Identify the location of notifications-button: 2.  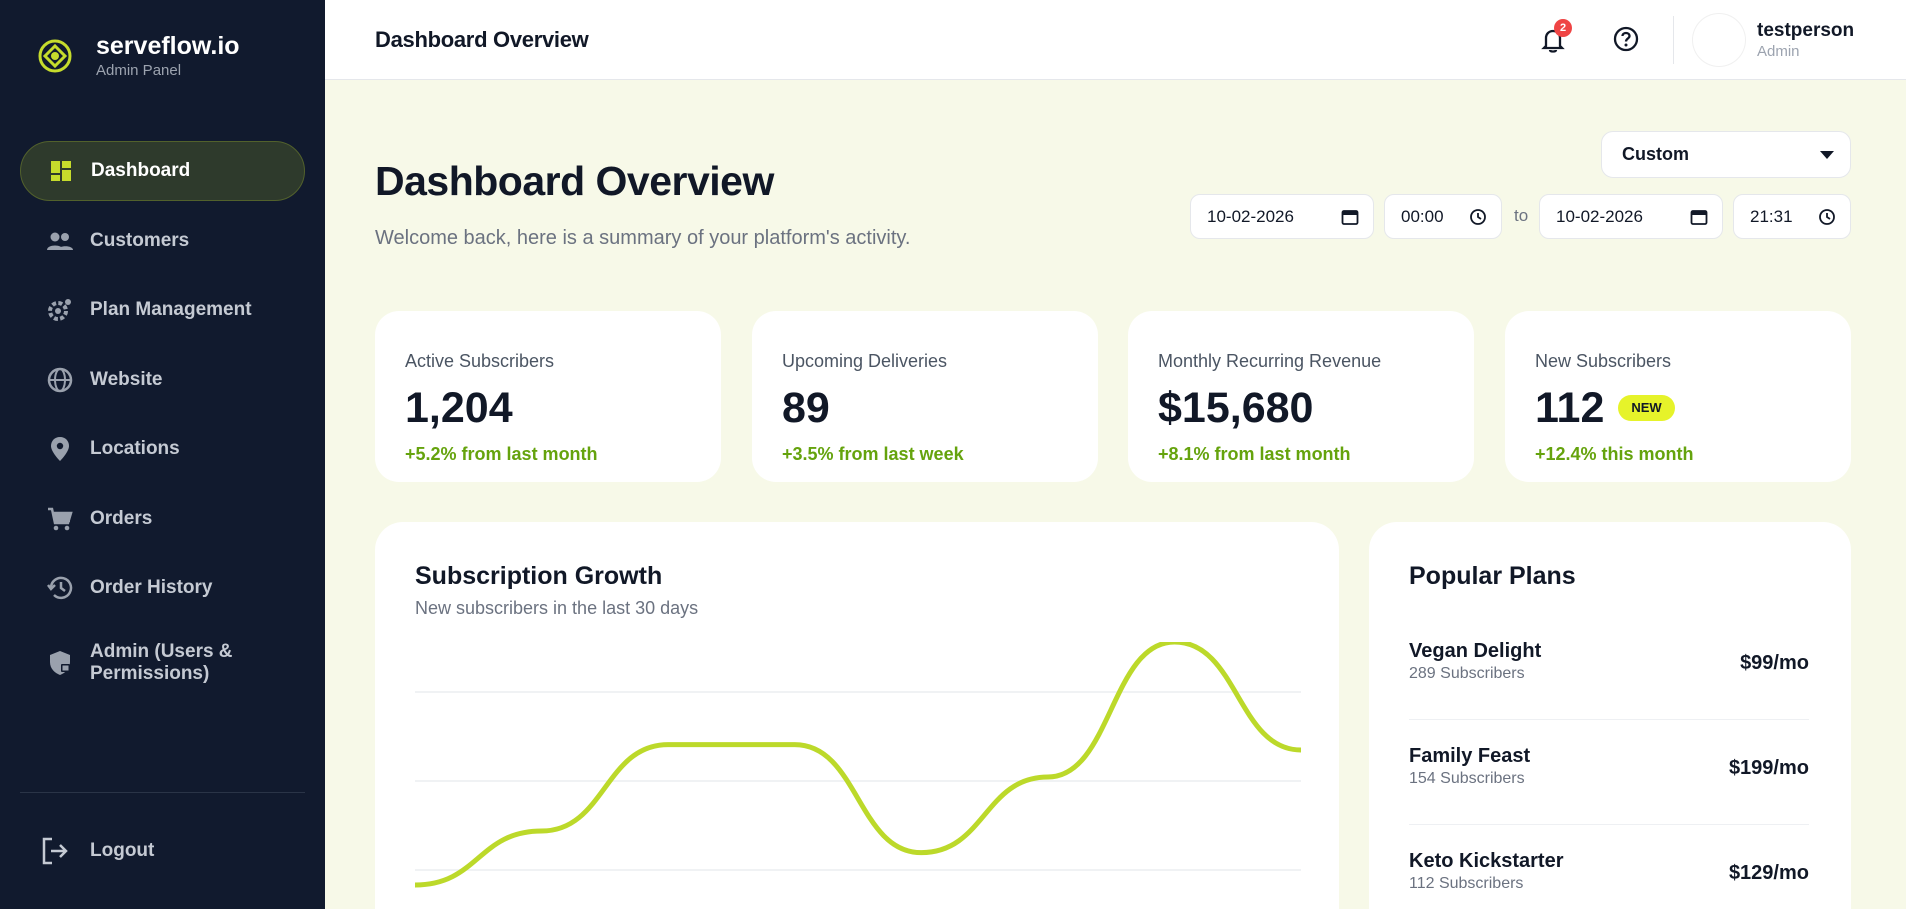
(1555, 36).